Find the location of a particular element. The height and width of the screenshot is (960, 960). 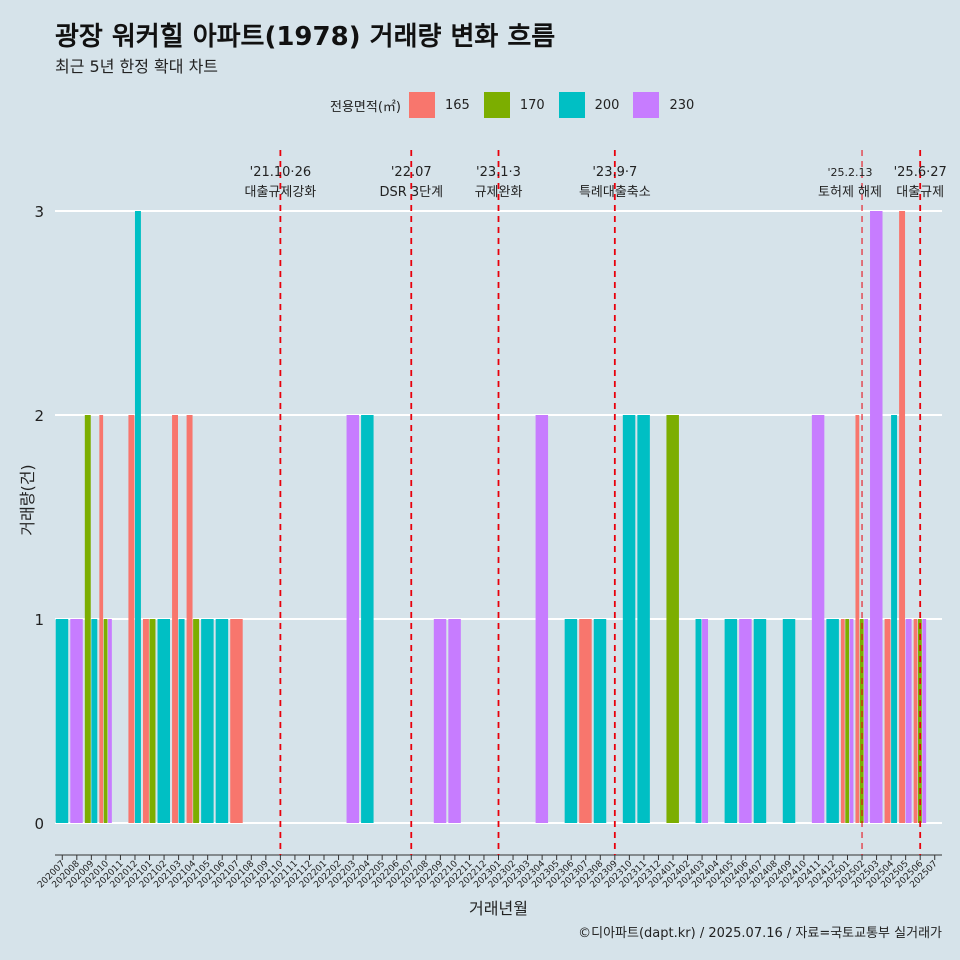

event-label: 대출규제 is located at coordinates (920, 192).